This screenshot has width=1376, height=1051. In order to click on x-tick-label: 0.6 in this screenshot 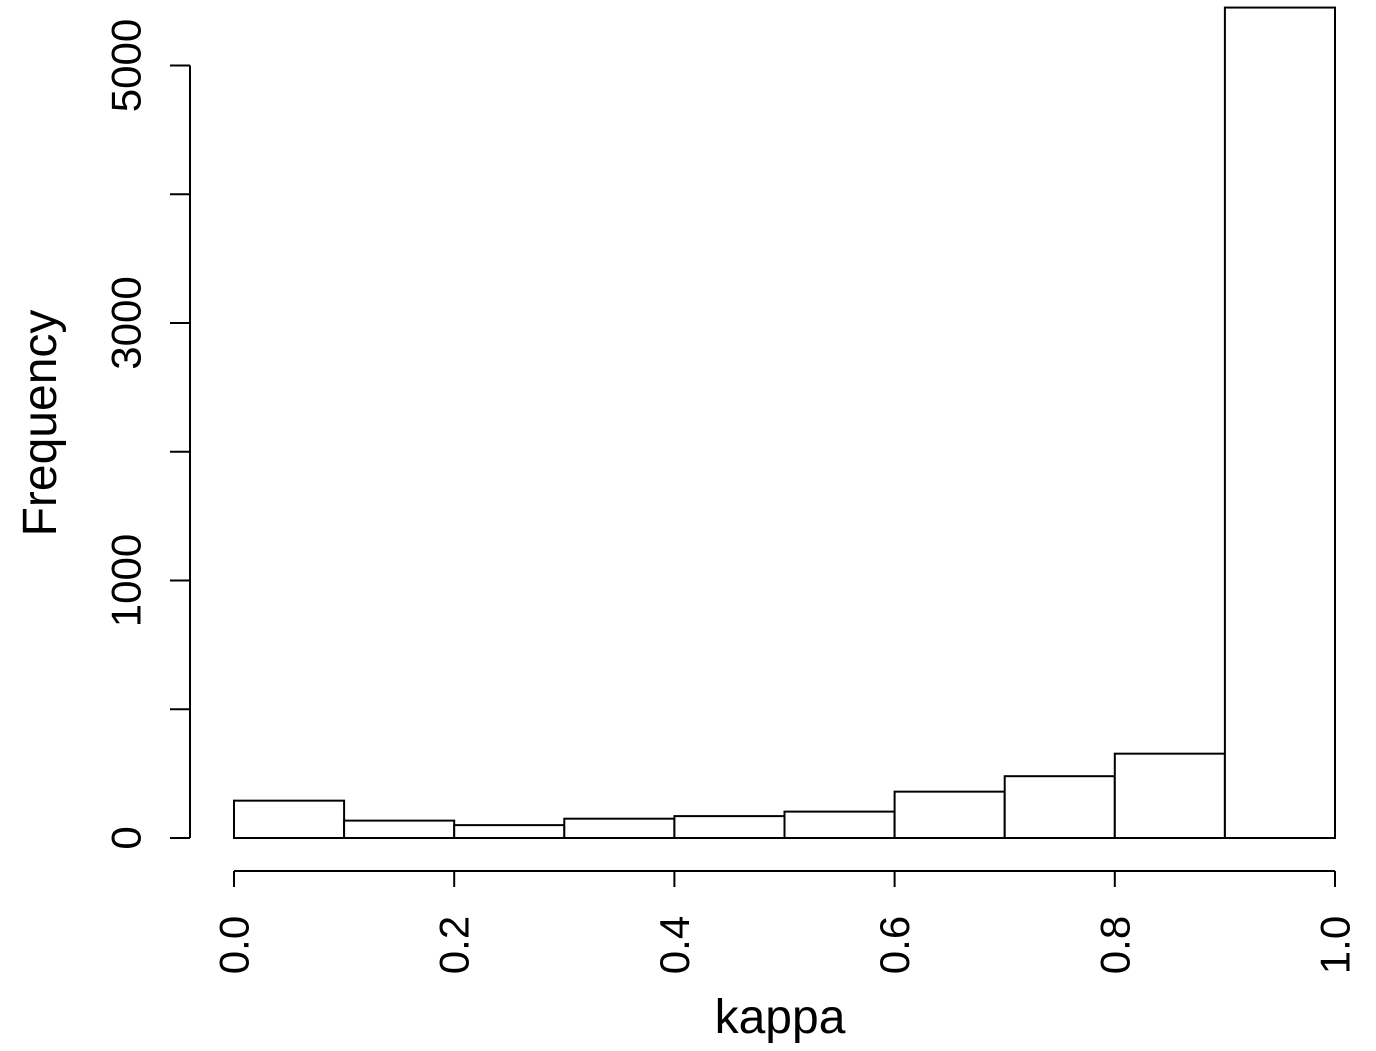, I will do `click(894, 945)`.